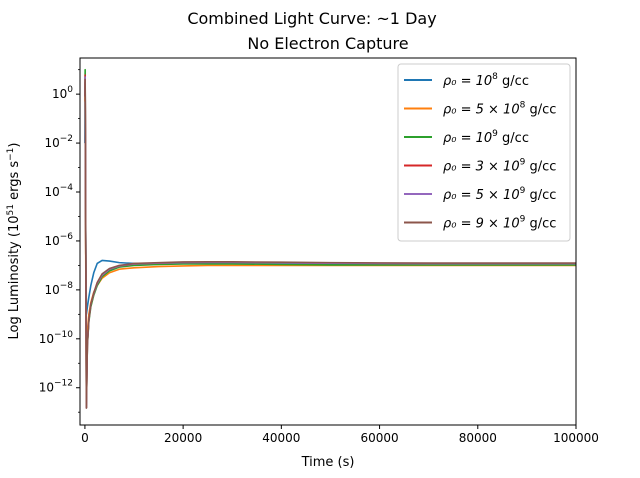 The image size is (640, 478). What do you see at coordinates (499, 194) in the screenshot?
I see `legend-label-4: ρ₀ = 5 × 109 g/cc` at bounding box center [499, 194].